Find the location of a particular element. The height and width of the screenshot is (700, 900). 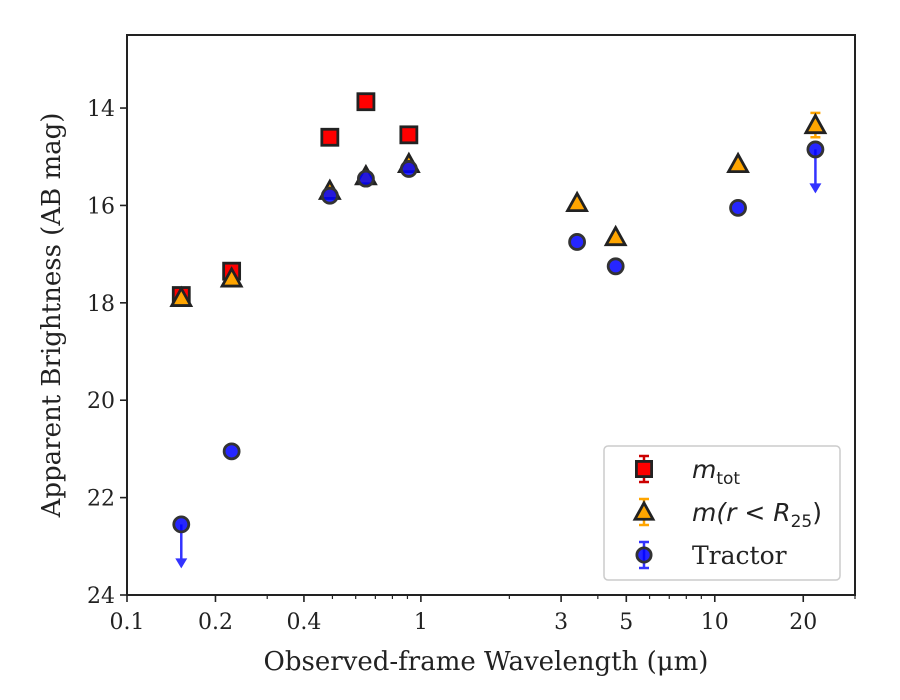

y-tick-label: 22 is located at coordinates (101, 499).